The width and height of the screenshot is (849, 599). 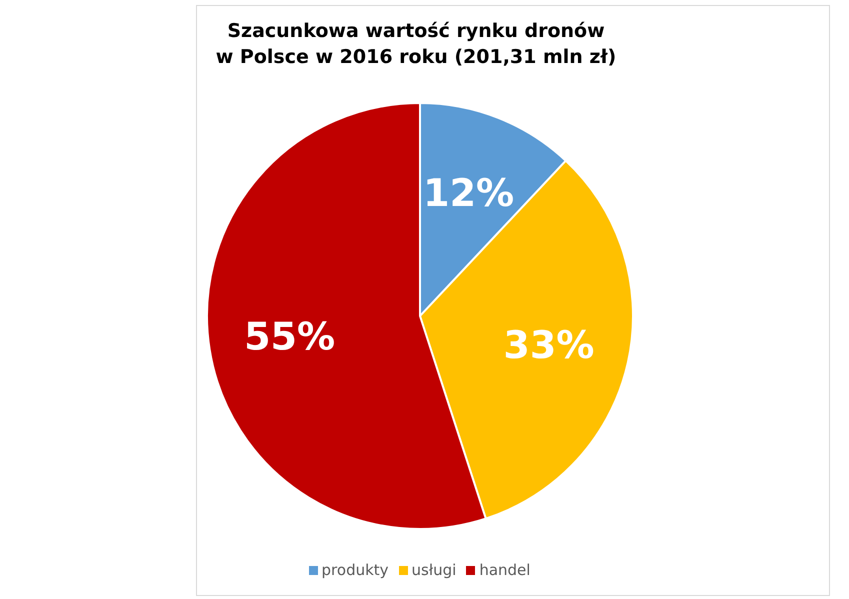 I want to click on legend-label: handel, so click(x=504, y=570).